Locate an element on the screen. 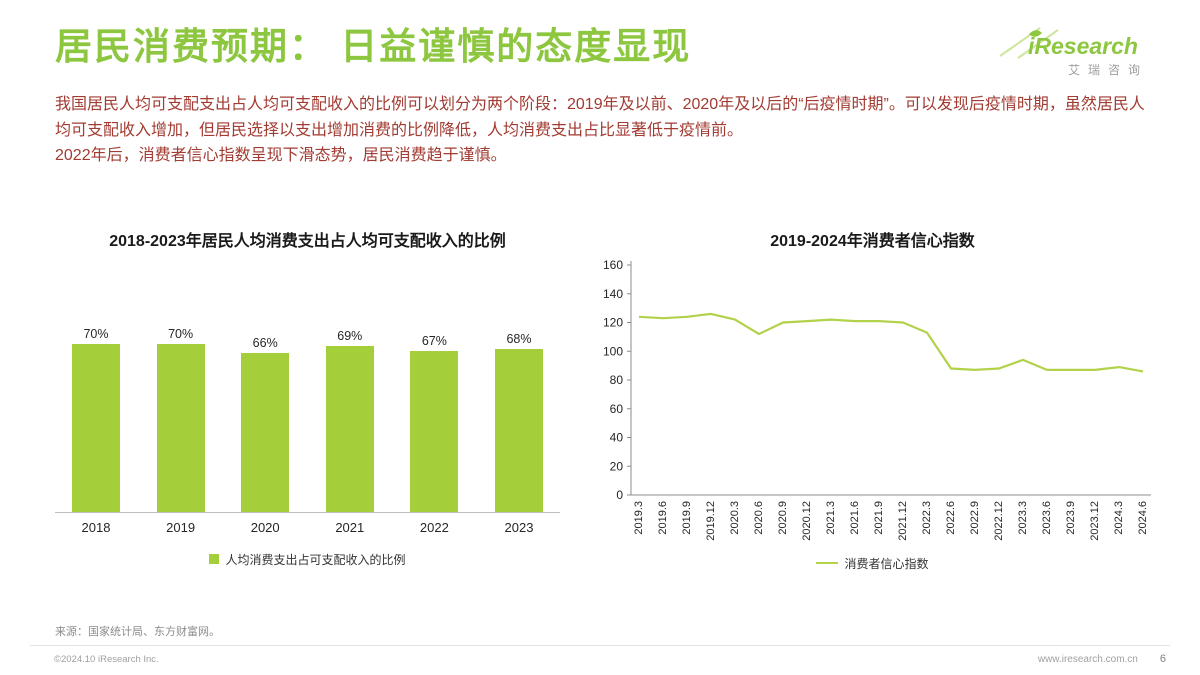 This screenshot has width=1200, height=675. bar-column: 68% is located at coordinates (519, 422).